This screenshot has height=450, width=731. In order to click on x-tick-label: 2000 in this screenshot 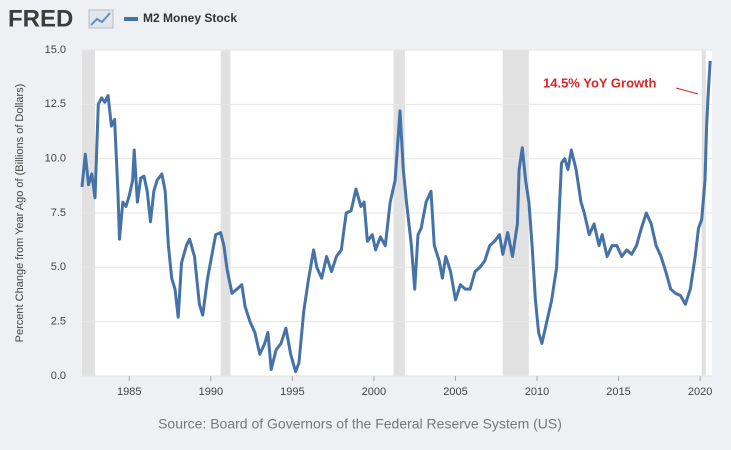, I will do `click(374, 392)`.